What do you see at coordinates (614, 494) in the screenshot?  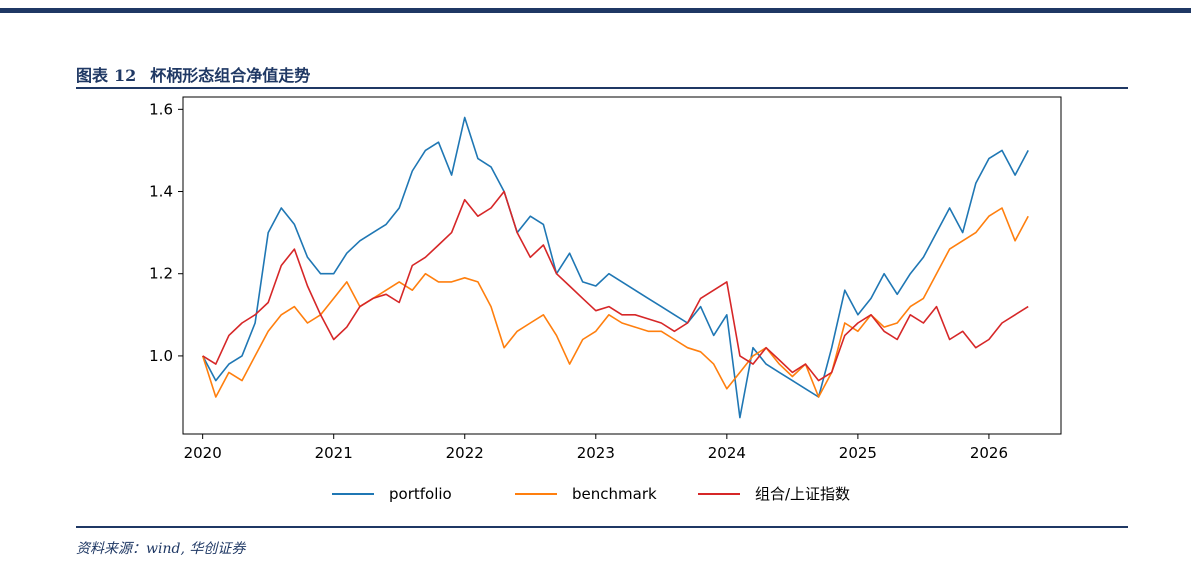 I see `legend-label-1: benchmark` at bounding box center [614, 494].